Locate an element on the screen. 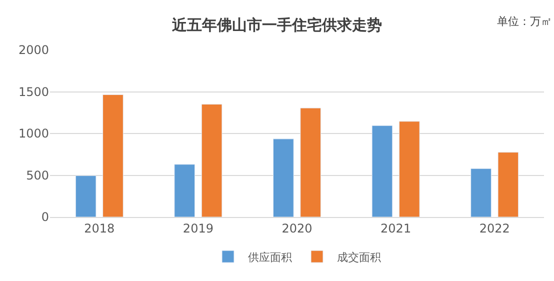  y-tick-label: 500 is located at coordinates (37, 175).